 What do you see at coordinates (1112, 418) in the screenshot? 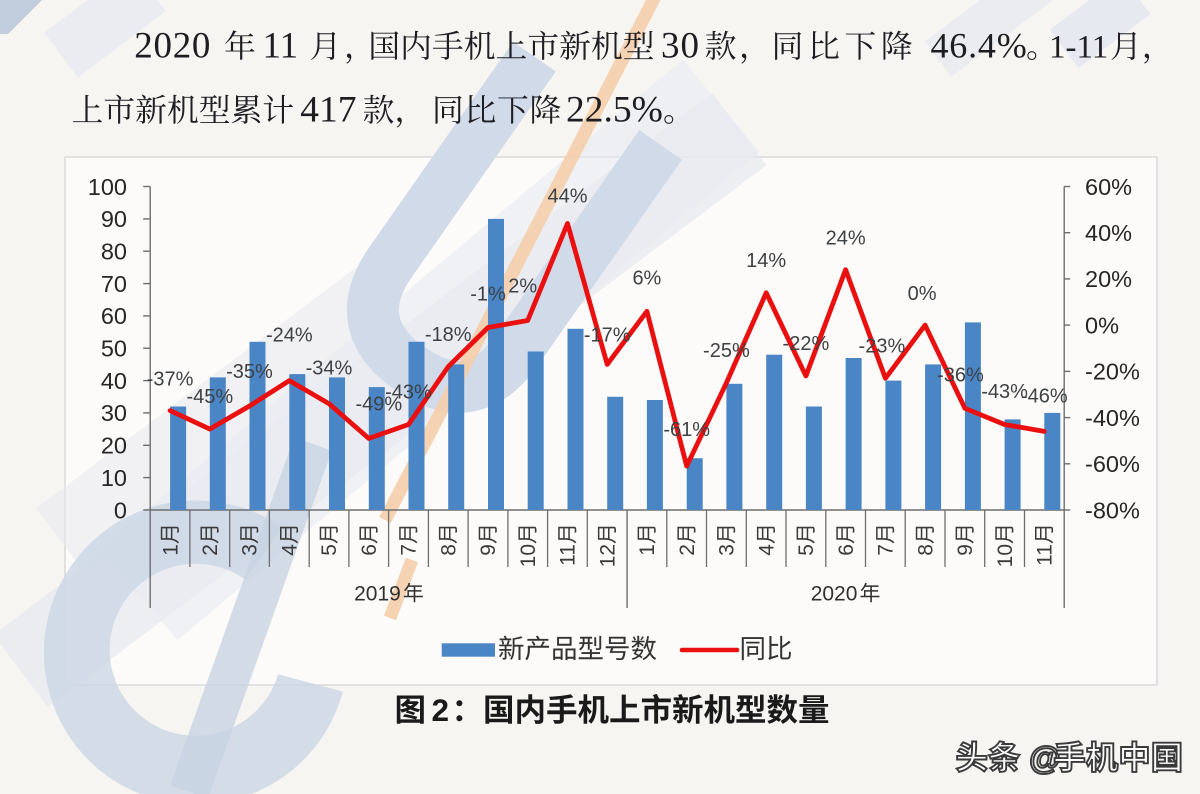
I see `svg-text: -40%` at bounding box center [1112, 418].